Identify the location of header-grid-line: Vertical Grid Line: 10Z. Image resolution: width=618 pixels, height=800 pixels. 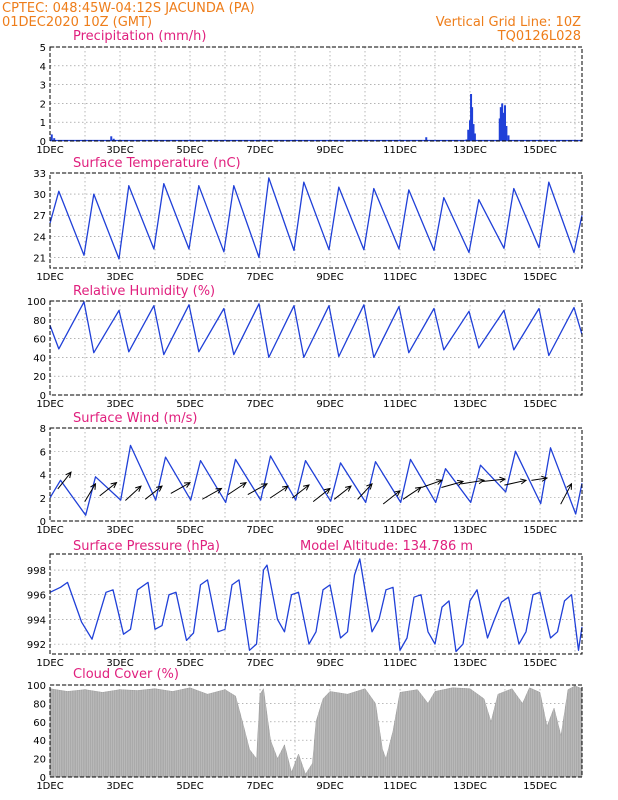
(508, 22).